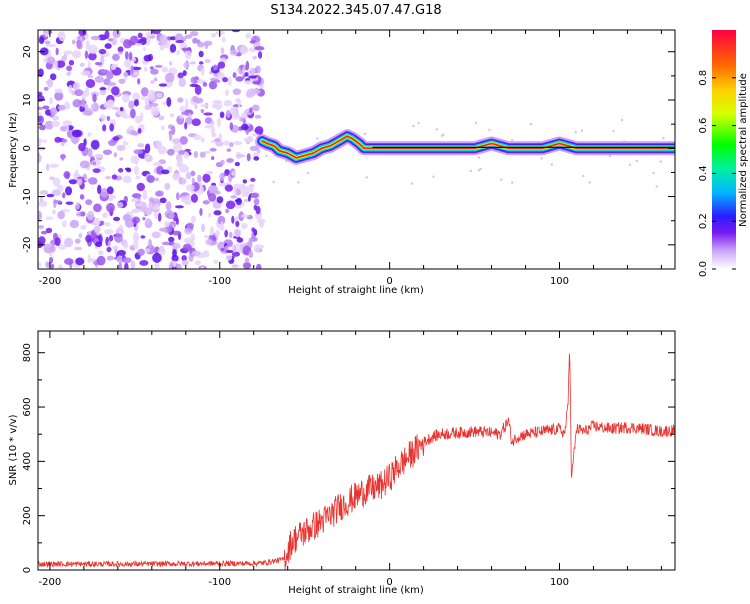 The width and height of the screenshot is (750, 604). Describe the element at coordinates (27, 515) in the screenshot. I see `y-tick-label: 200` at that location.